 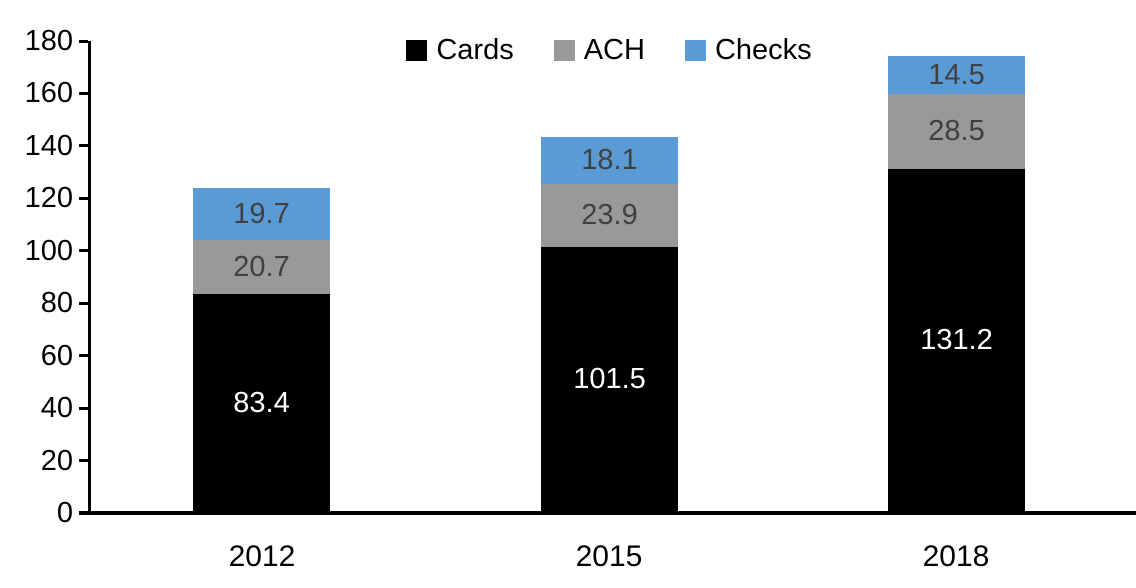 I want to click on segment-value-label: 20.7, so click(x=261, y=266).